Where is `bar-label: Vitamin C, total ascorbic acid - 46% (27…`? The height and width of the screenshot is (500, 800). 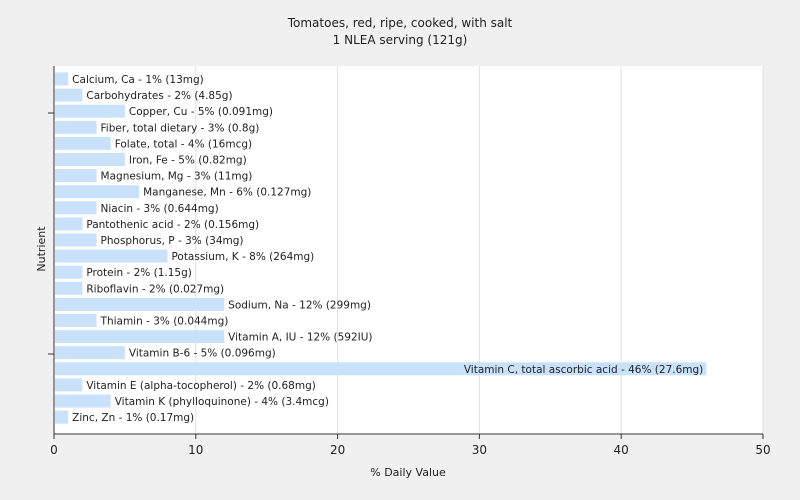 bar-label: Vitamin C, total ascorbic acid - 46% (27… is located at coordinates (583, 370).